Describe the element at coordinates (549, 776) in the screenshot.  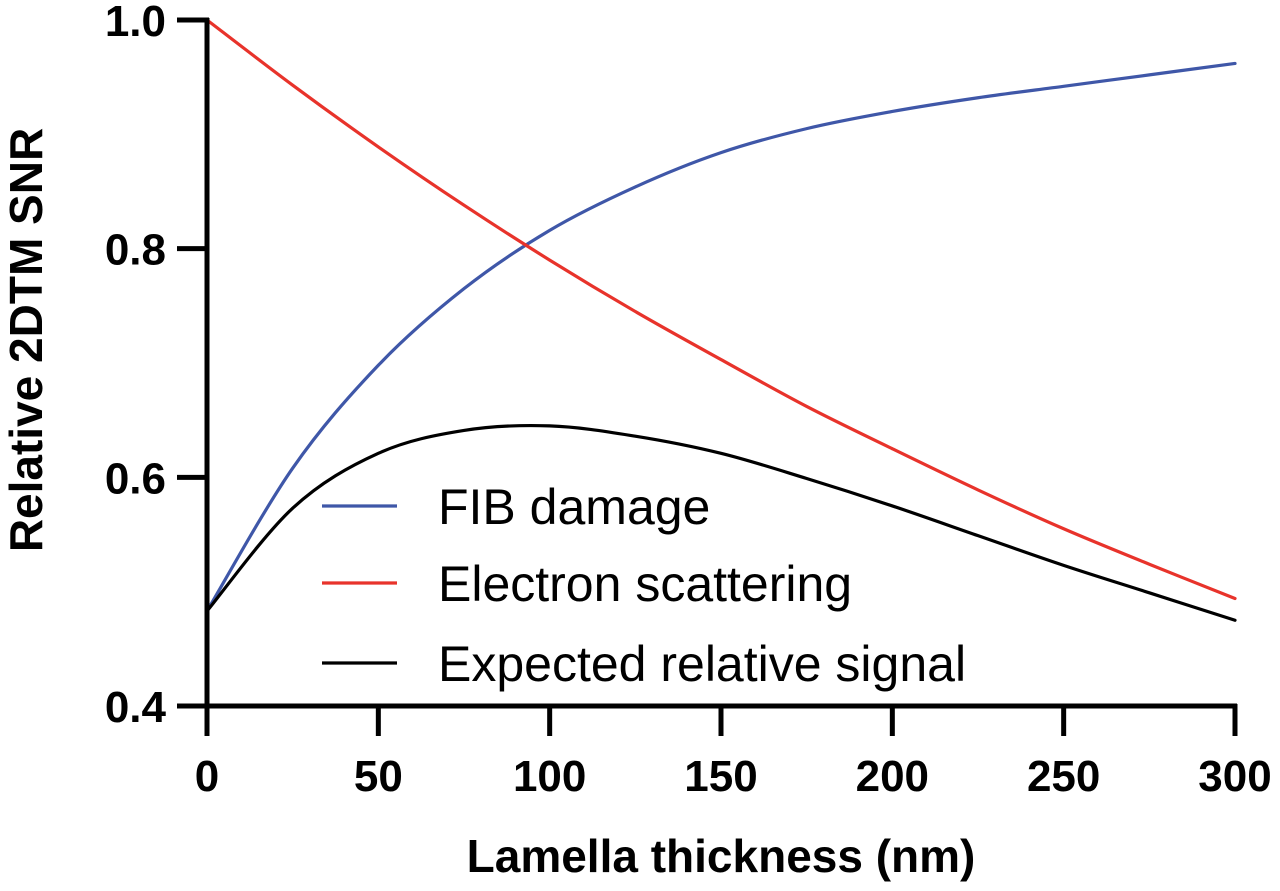
I see `x-tick-label: 100` at that location.